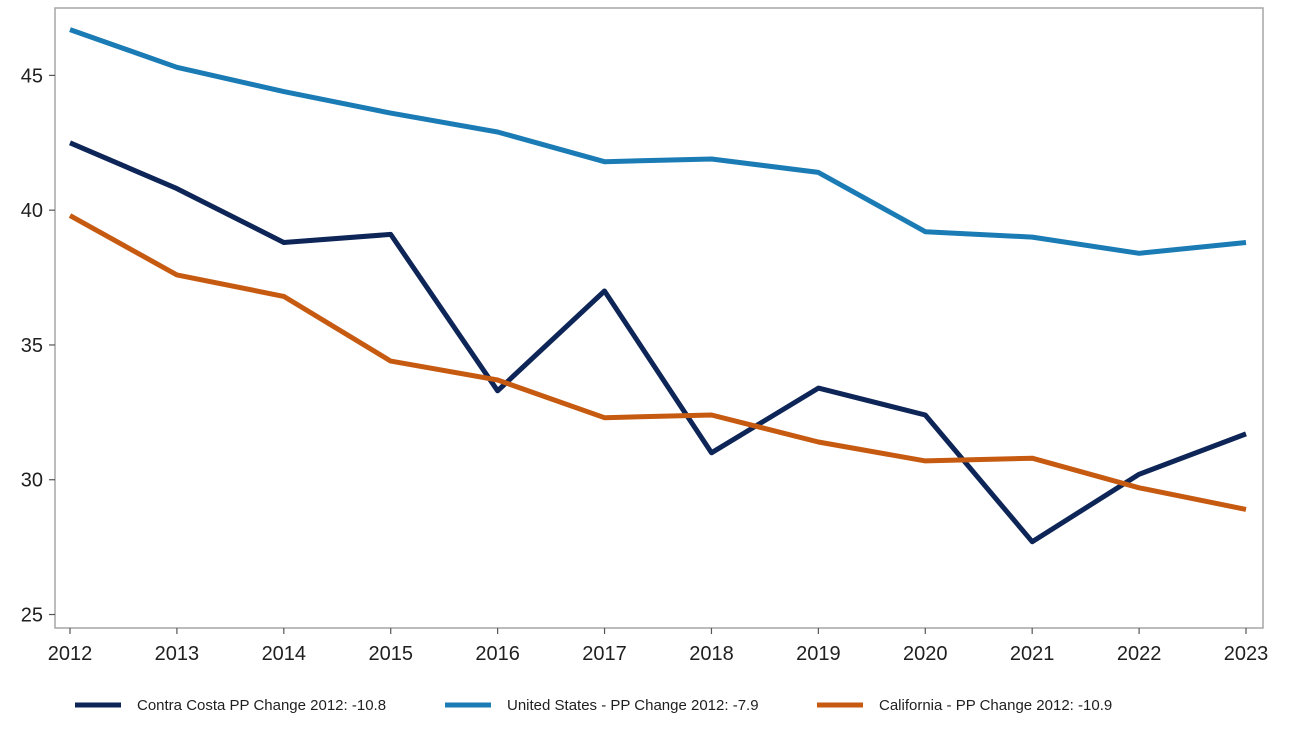  Describe the element at coordinates (32, 76) in the screenshot. I see `y-tick-label: 45` at that location.